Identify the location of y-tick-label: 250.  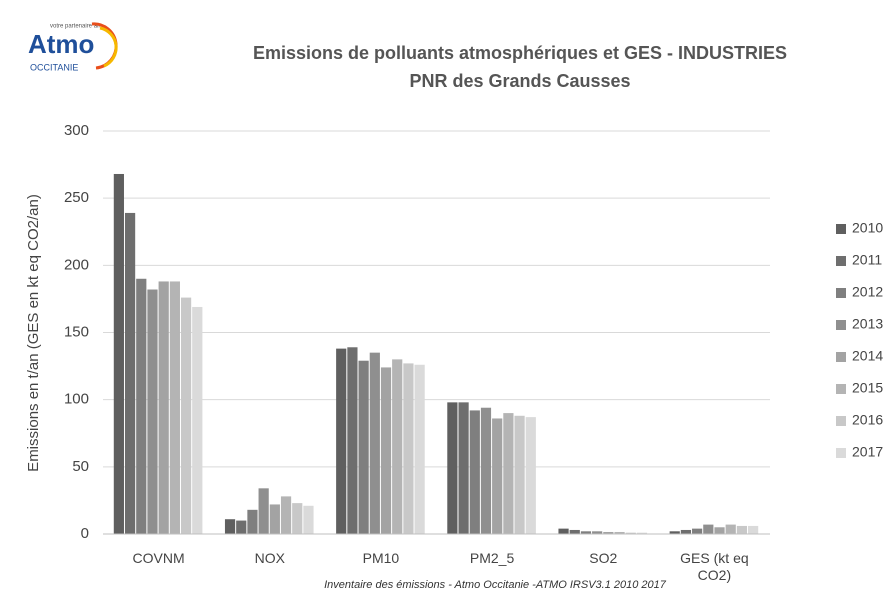
(76, 197).